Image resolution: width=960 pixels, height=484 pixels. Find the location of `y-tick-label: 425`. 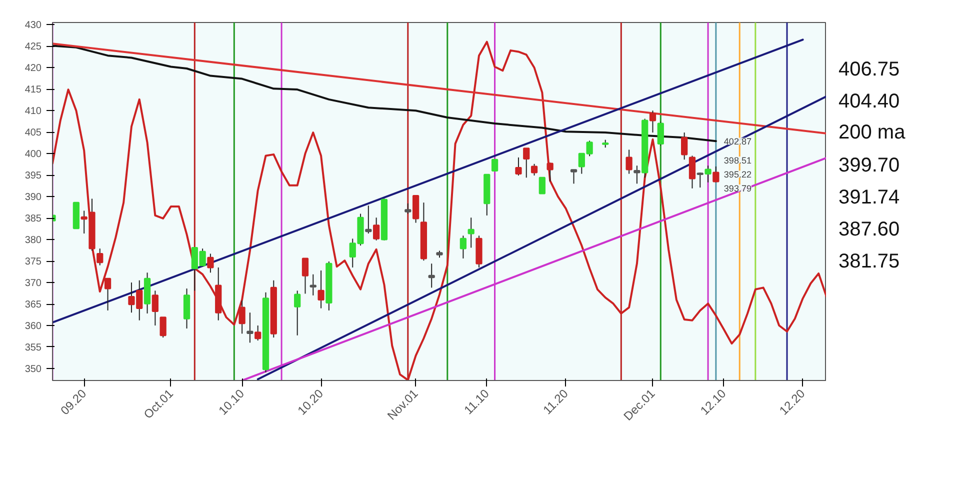

y-tick-label: 425 is located at coordinates (33, 47).